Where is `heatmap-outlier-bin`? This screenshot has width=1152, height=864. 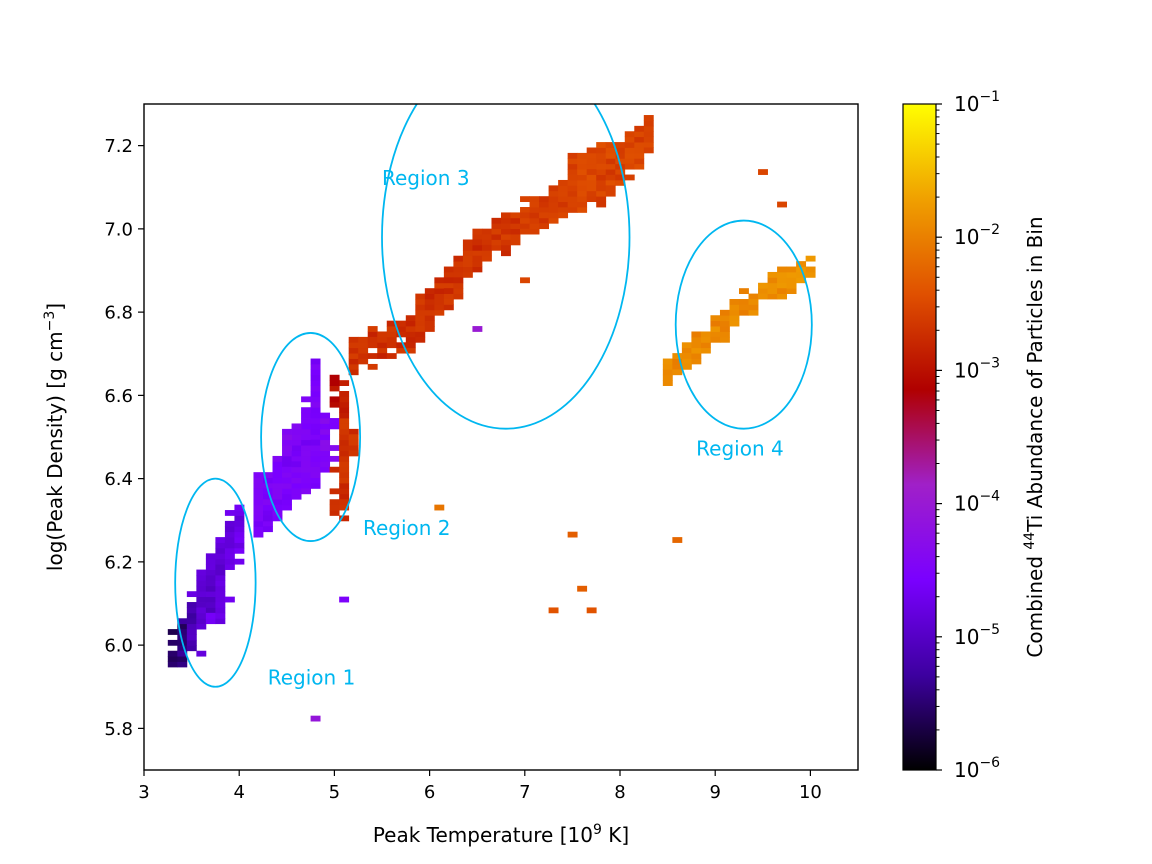 heatmap-outlier-bin is located at coordinates (344, 599).